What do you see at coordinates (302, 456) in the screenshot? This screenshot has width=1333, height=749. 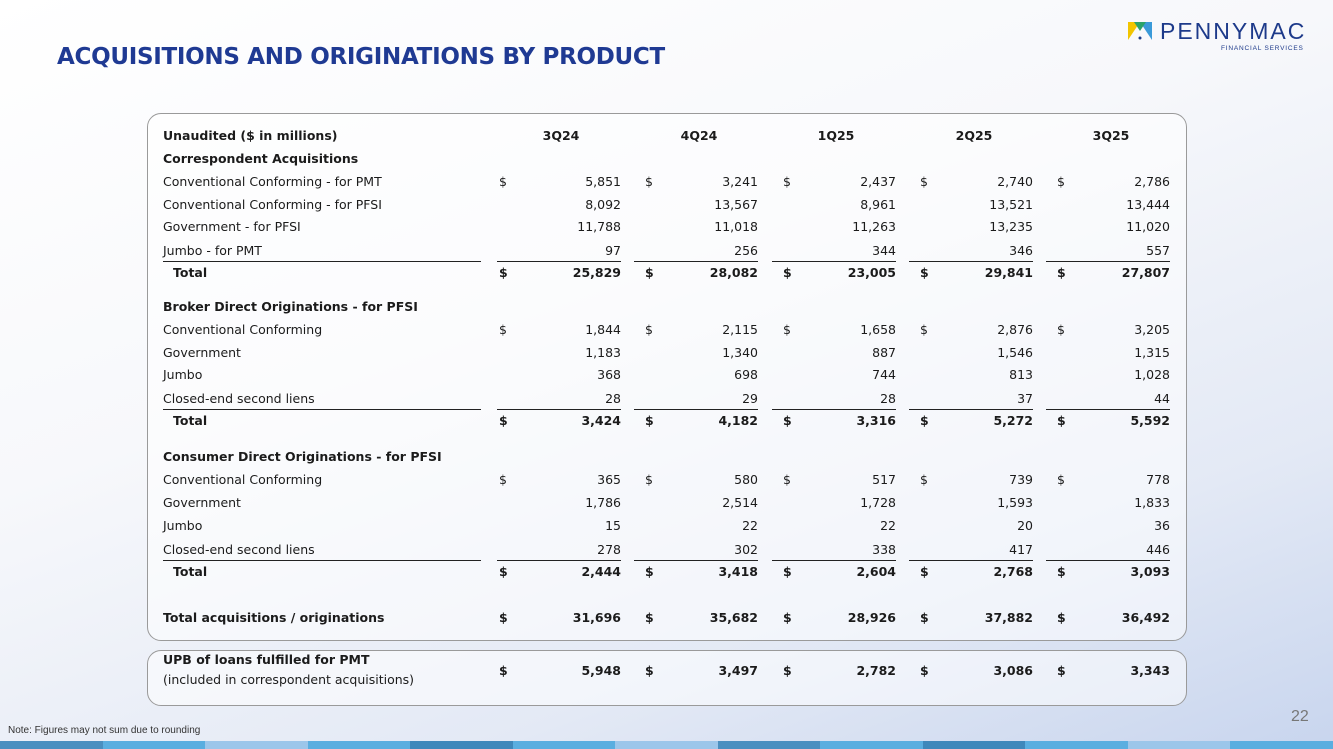 I see `section-title: Consumer Direct Originations - for PFSI` at bounding box center [302, 456].